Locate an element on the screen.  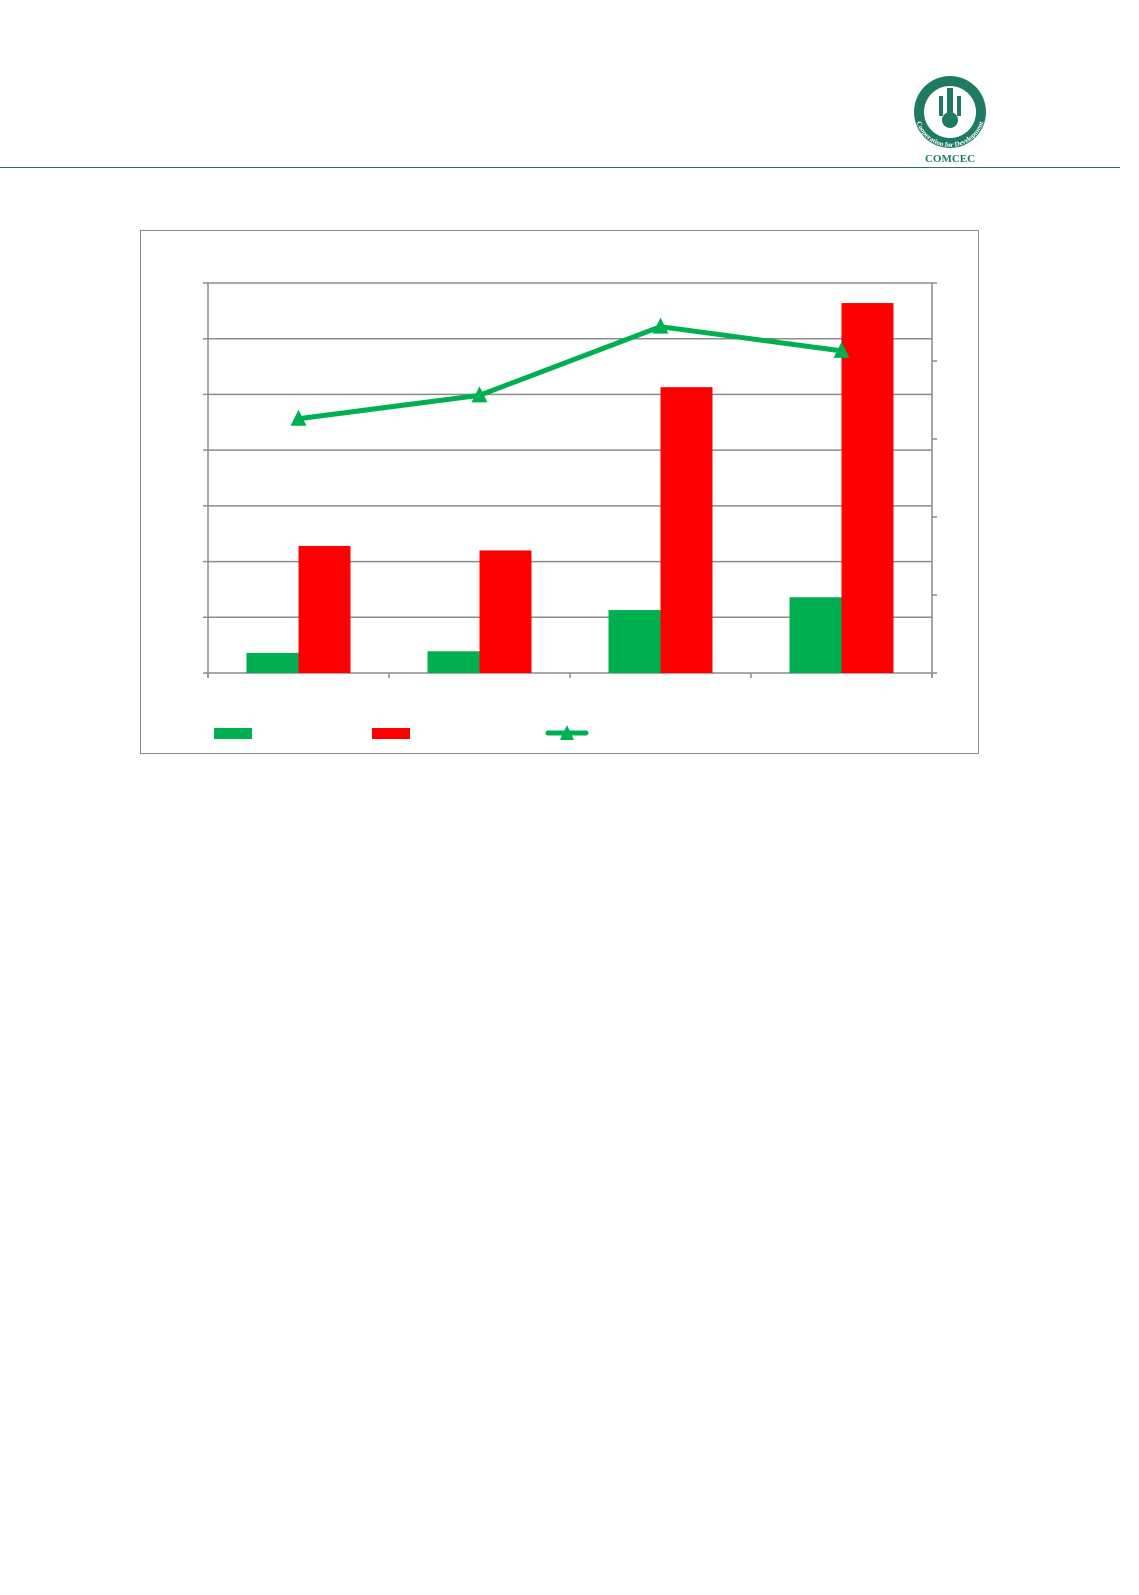
logo-text: COMCEC is located at coordinates (950, 159).